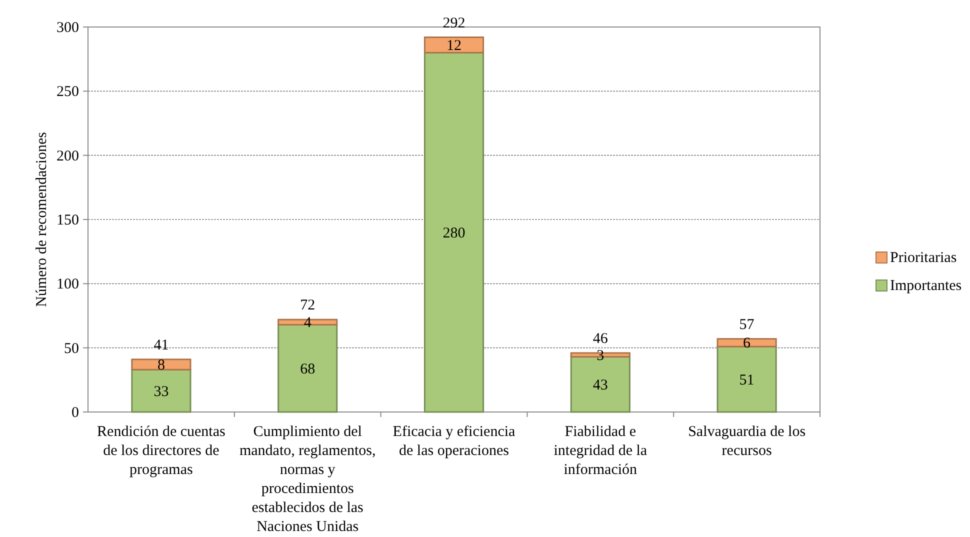 Image resolution: width=970 pixels, height=537 pixels. Describe the element at coordinates (746, 380) in the screenshot. I see `data-label: 51` at that location.